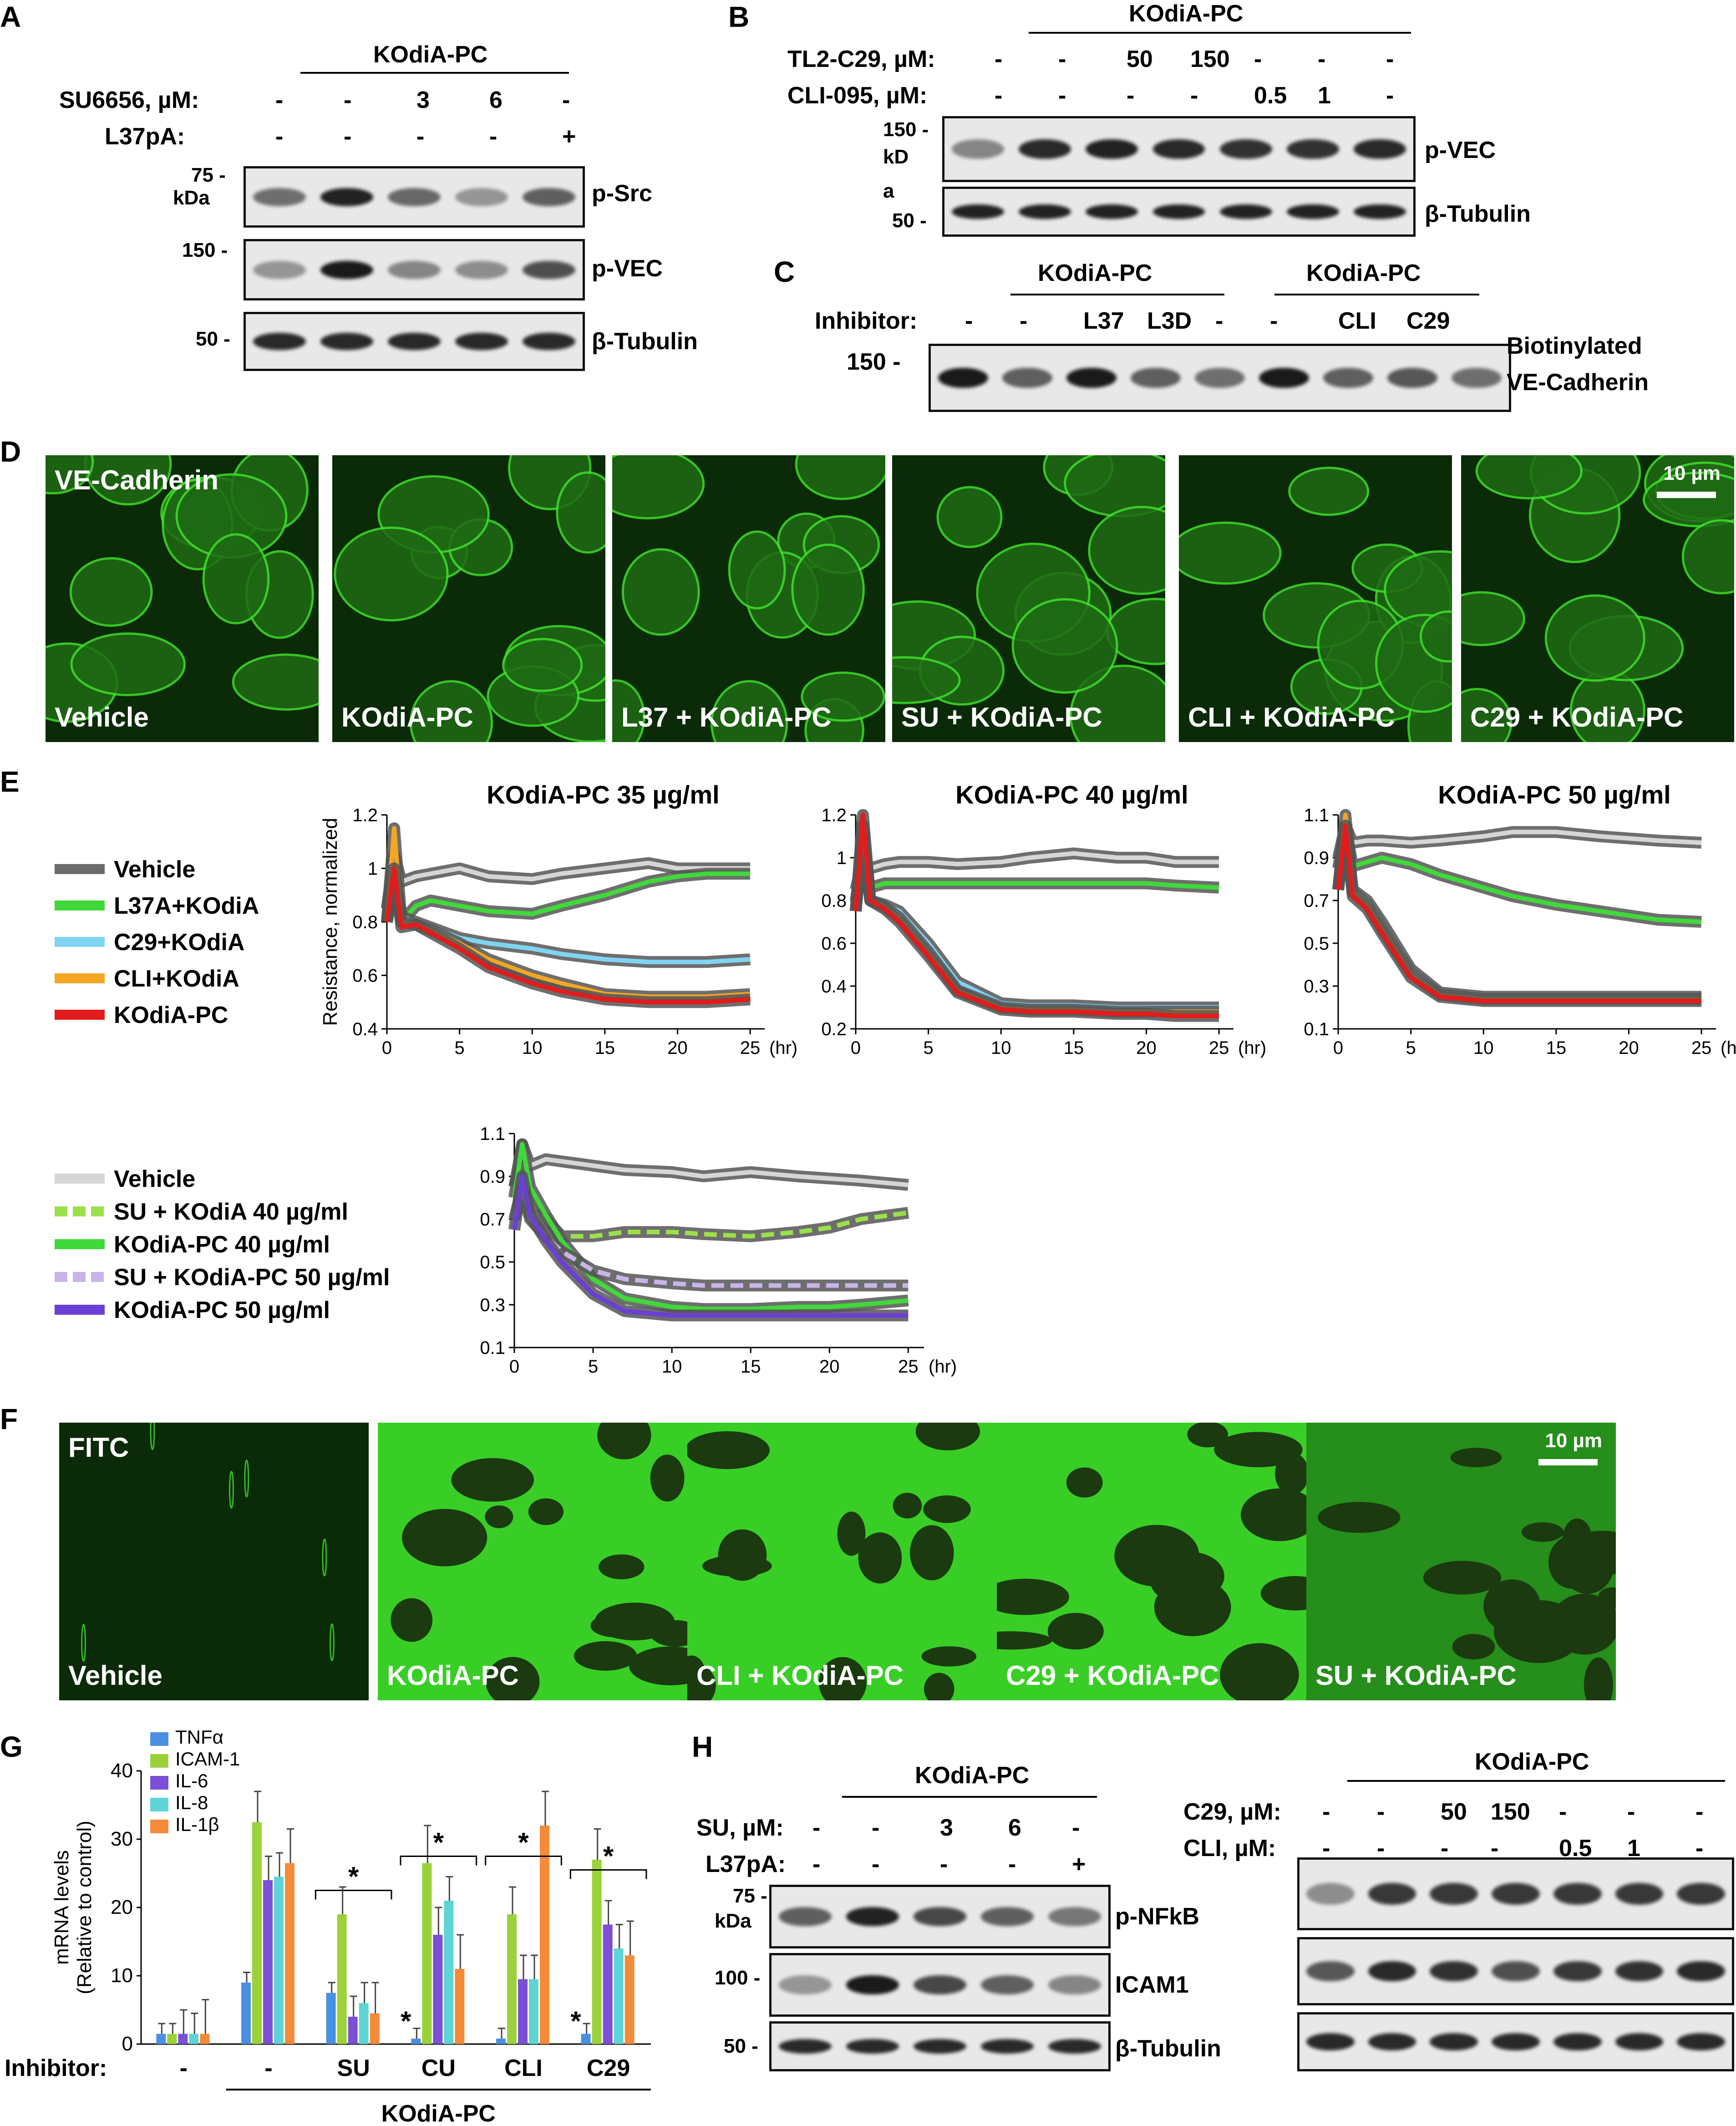 The width and height of the screenshot is (1736, 2126). What do you see at coordinates (1517, 911) in the screenshot?
I see `chart-2-series-2-error-band` at bounding box center [1517, 911].